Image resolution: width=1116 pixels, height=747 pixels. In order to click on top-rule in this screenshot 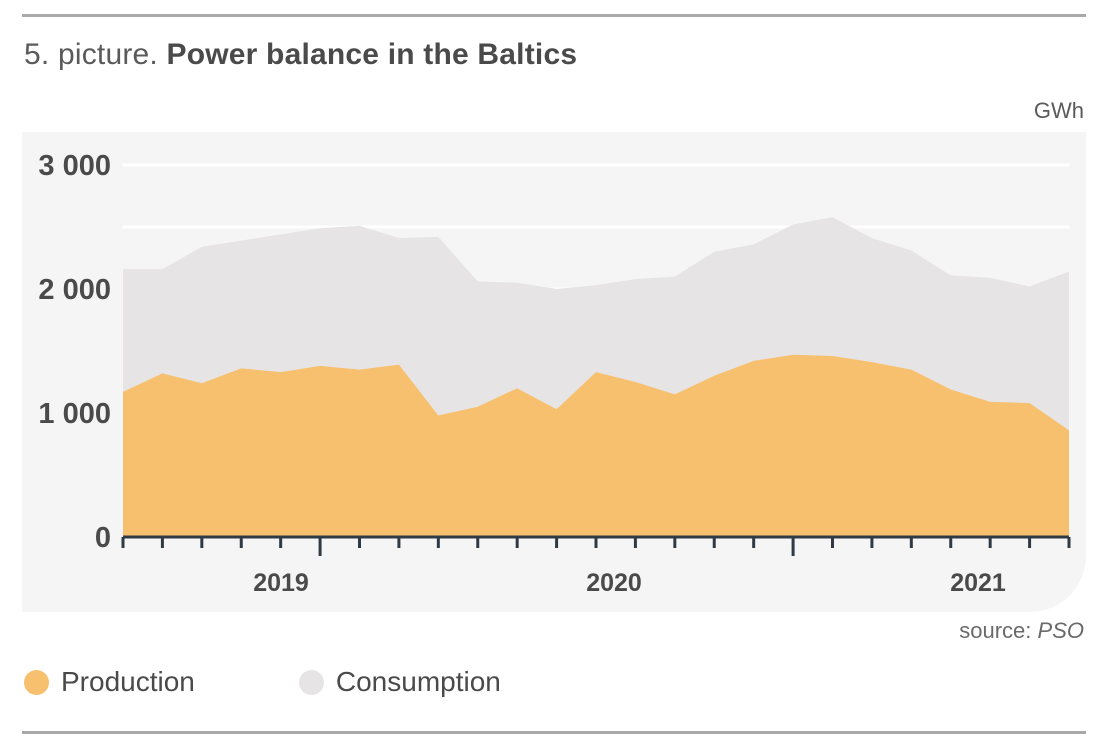, I will do `click(554, 15)`.